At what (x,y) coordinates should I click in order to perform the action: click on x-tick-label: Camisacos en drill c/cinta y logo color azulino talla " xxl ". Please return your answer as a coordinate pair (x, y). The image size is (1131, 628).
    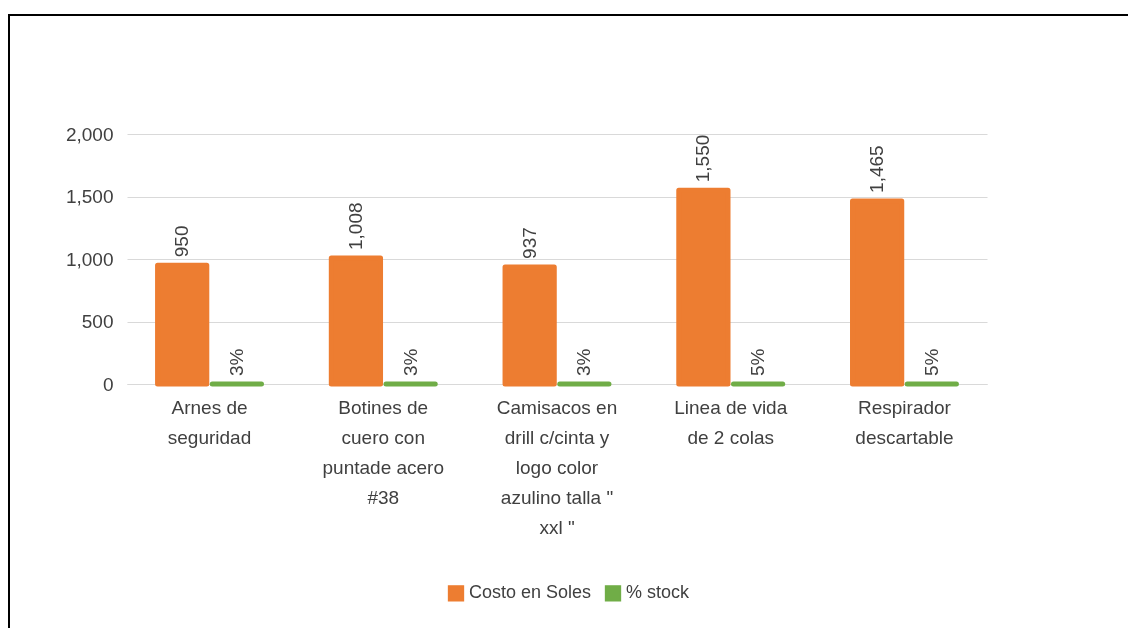
    Looking at the image, I should click on (557, 467).